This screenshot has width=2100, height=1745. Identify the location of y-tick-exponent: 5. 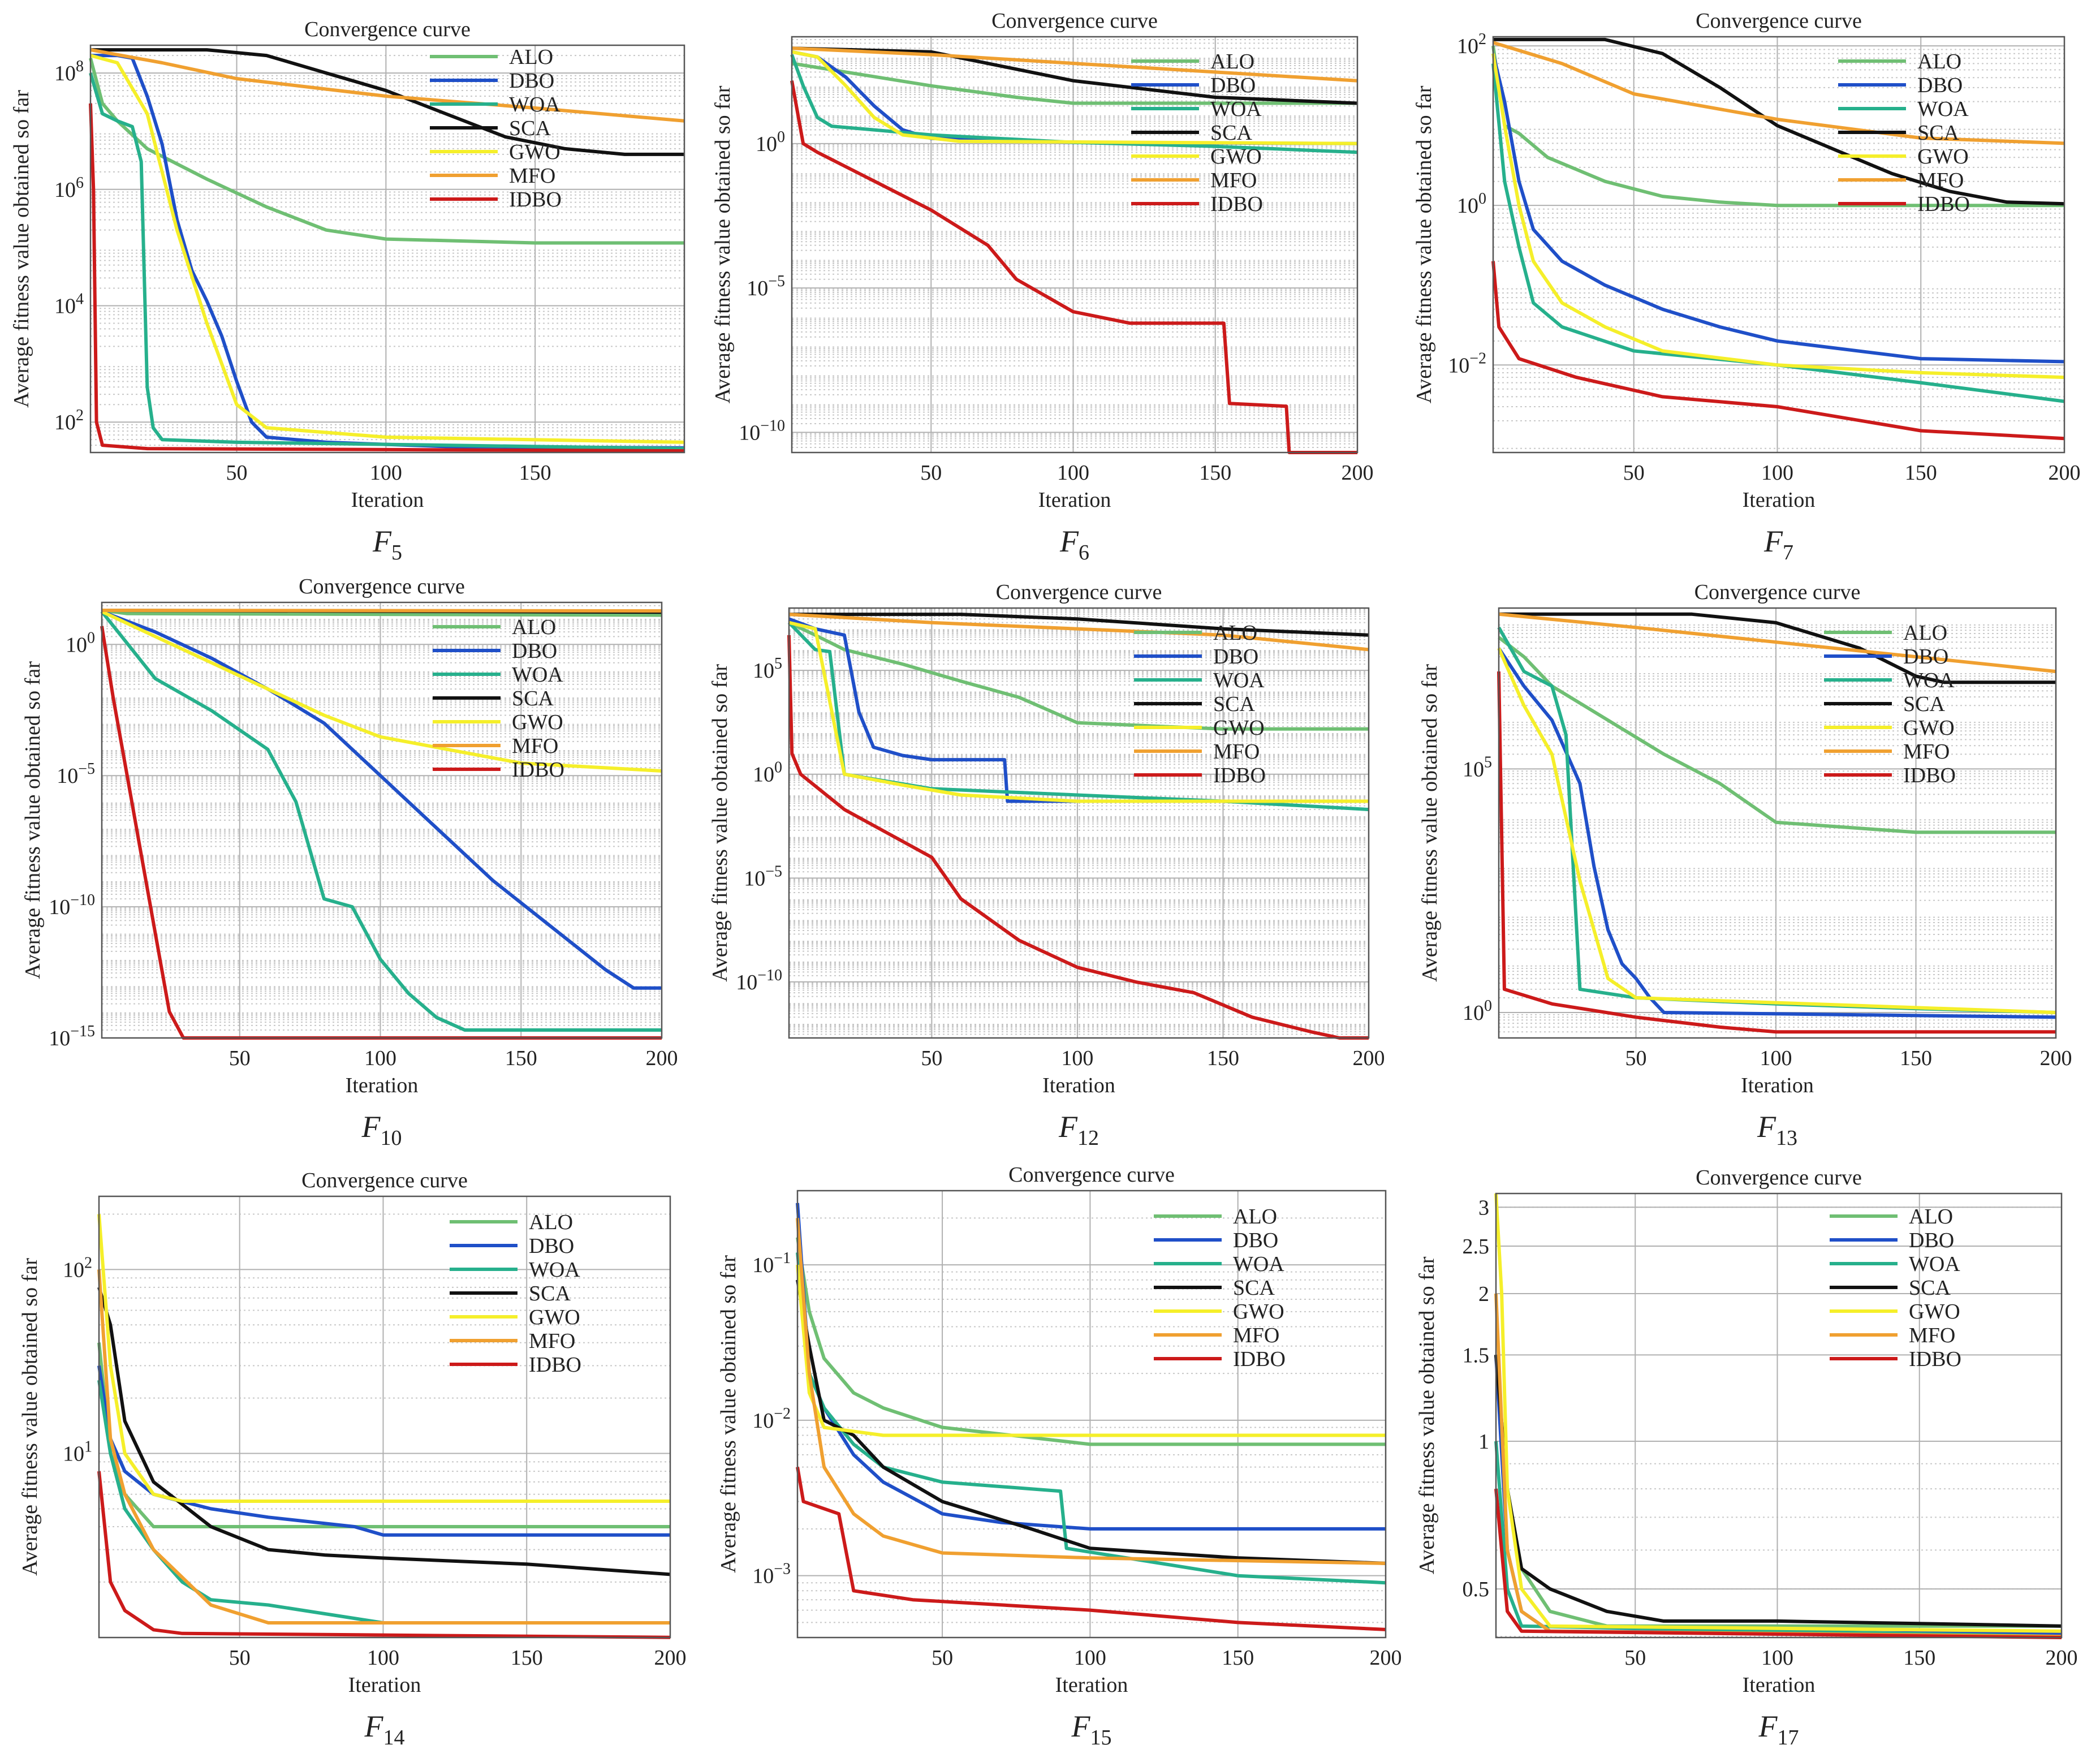
(778, 664).